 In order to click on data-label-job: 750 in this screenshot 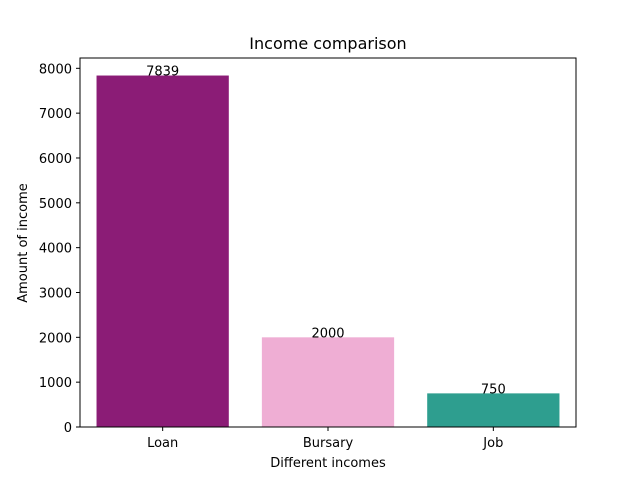, I will do `click(493, 389)`.